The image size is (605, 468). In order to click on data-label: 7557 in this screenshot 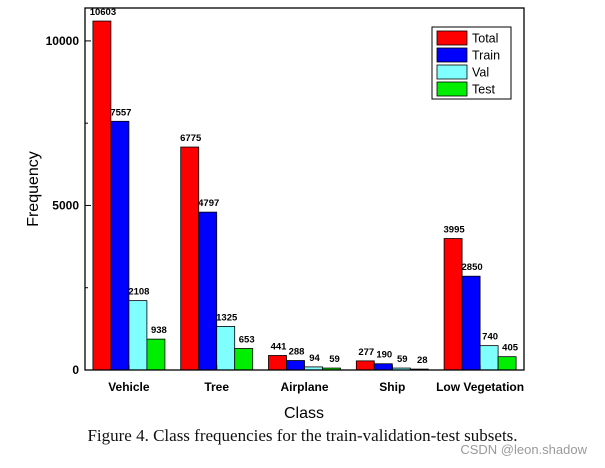, I will do `click(120, 112)`.